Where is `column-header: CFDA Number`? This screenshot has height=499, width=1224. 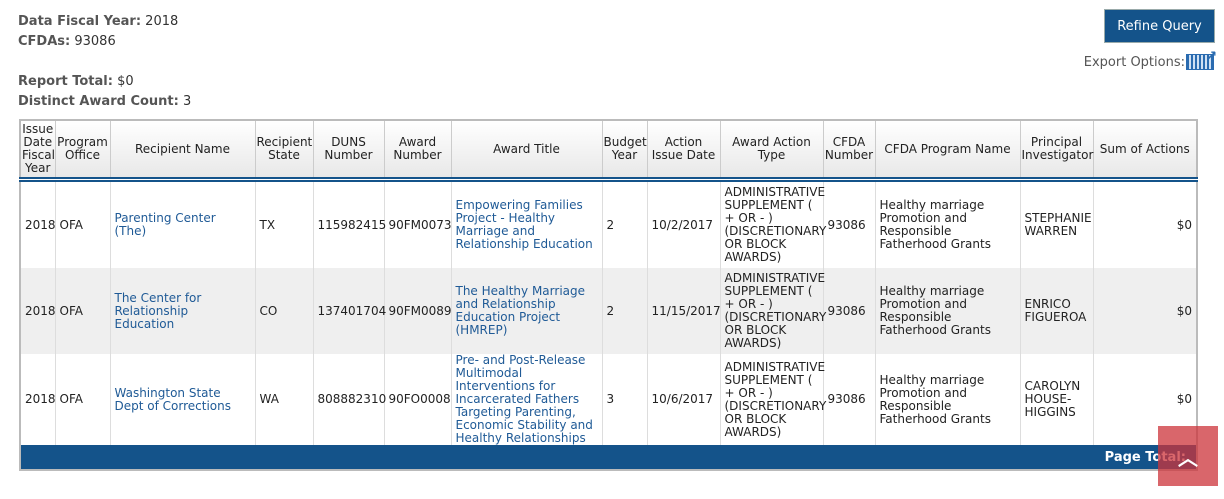 column-header: CFDA Number is located at coordinates (848, 151).